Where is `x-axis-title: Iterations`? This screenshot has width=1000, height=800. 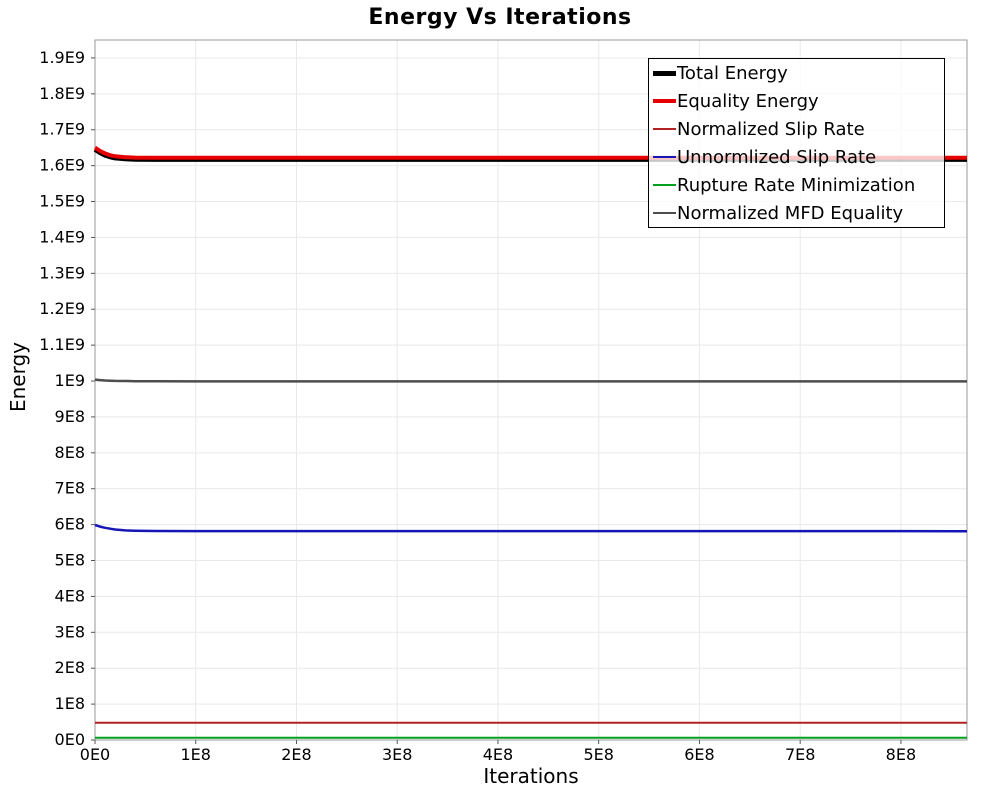 x-axis-title: Iterations is located at coordinates (531, 776).